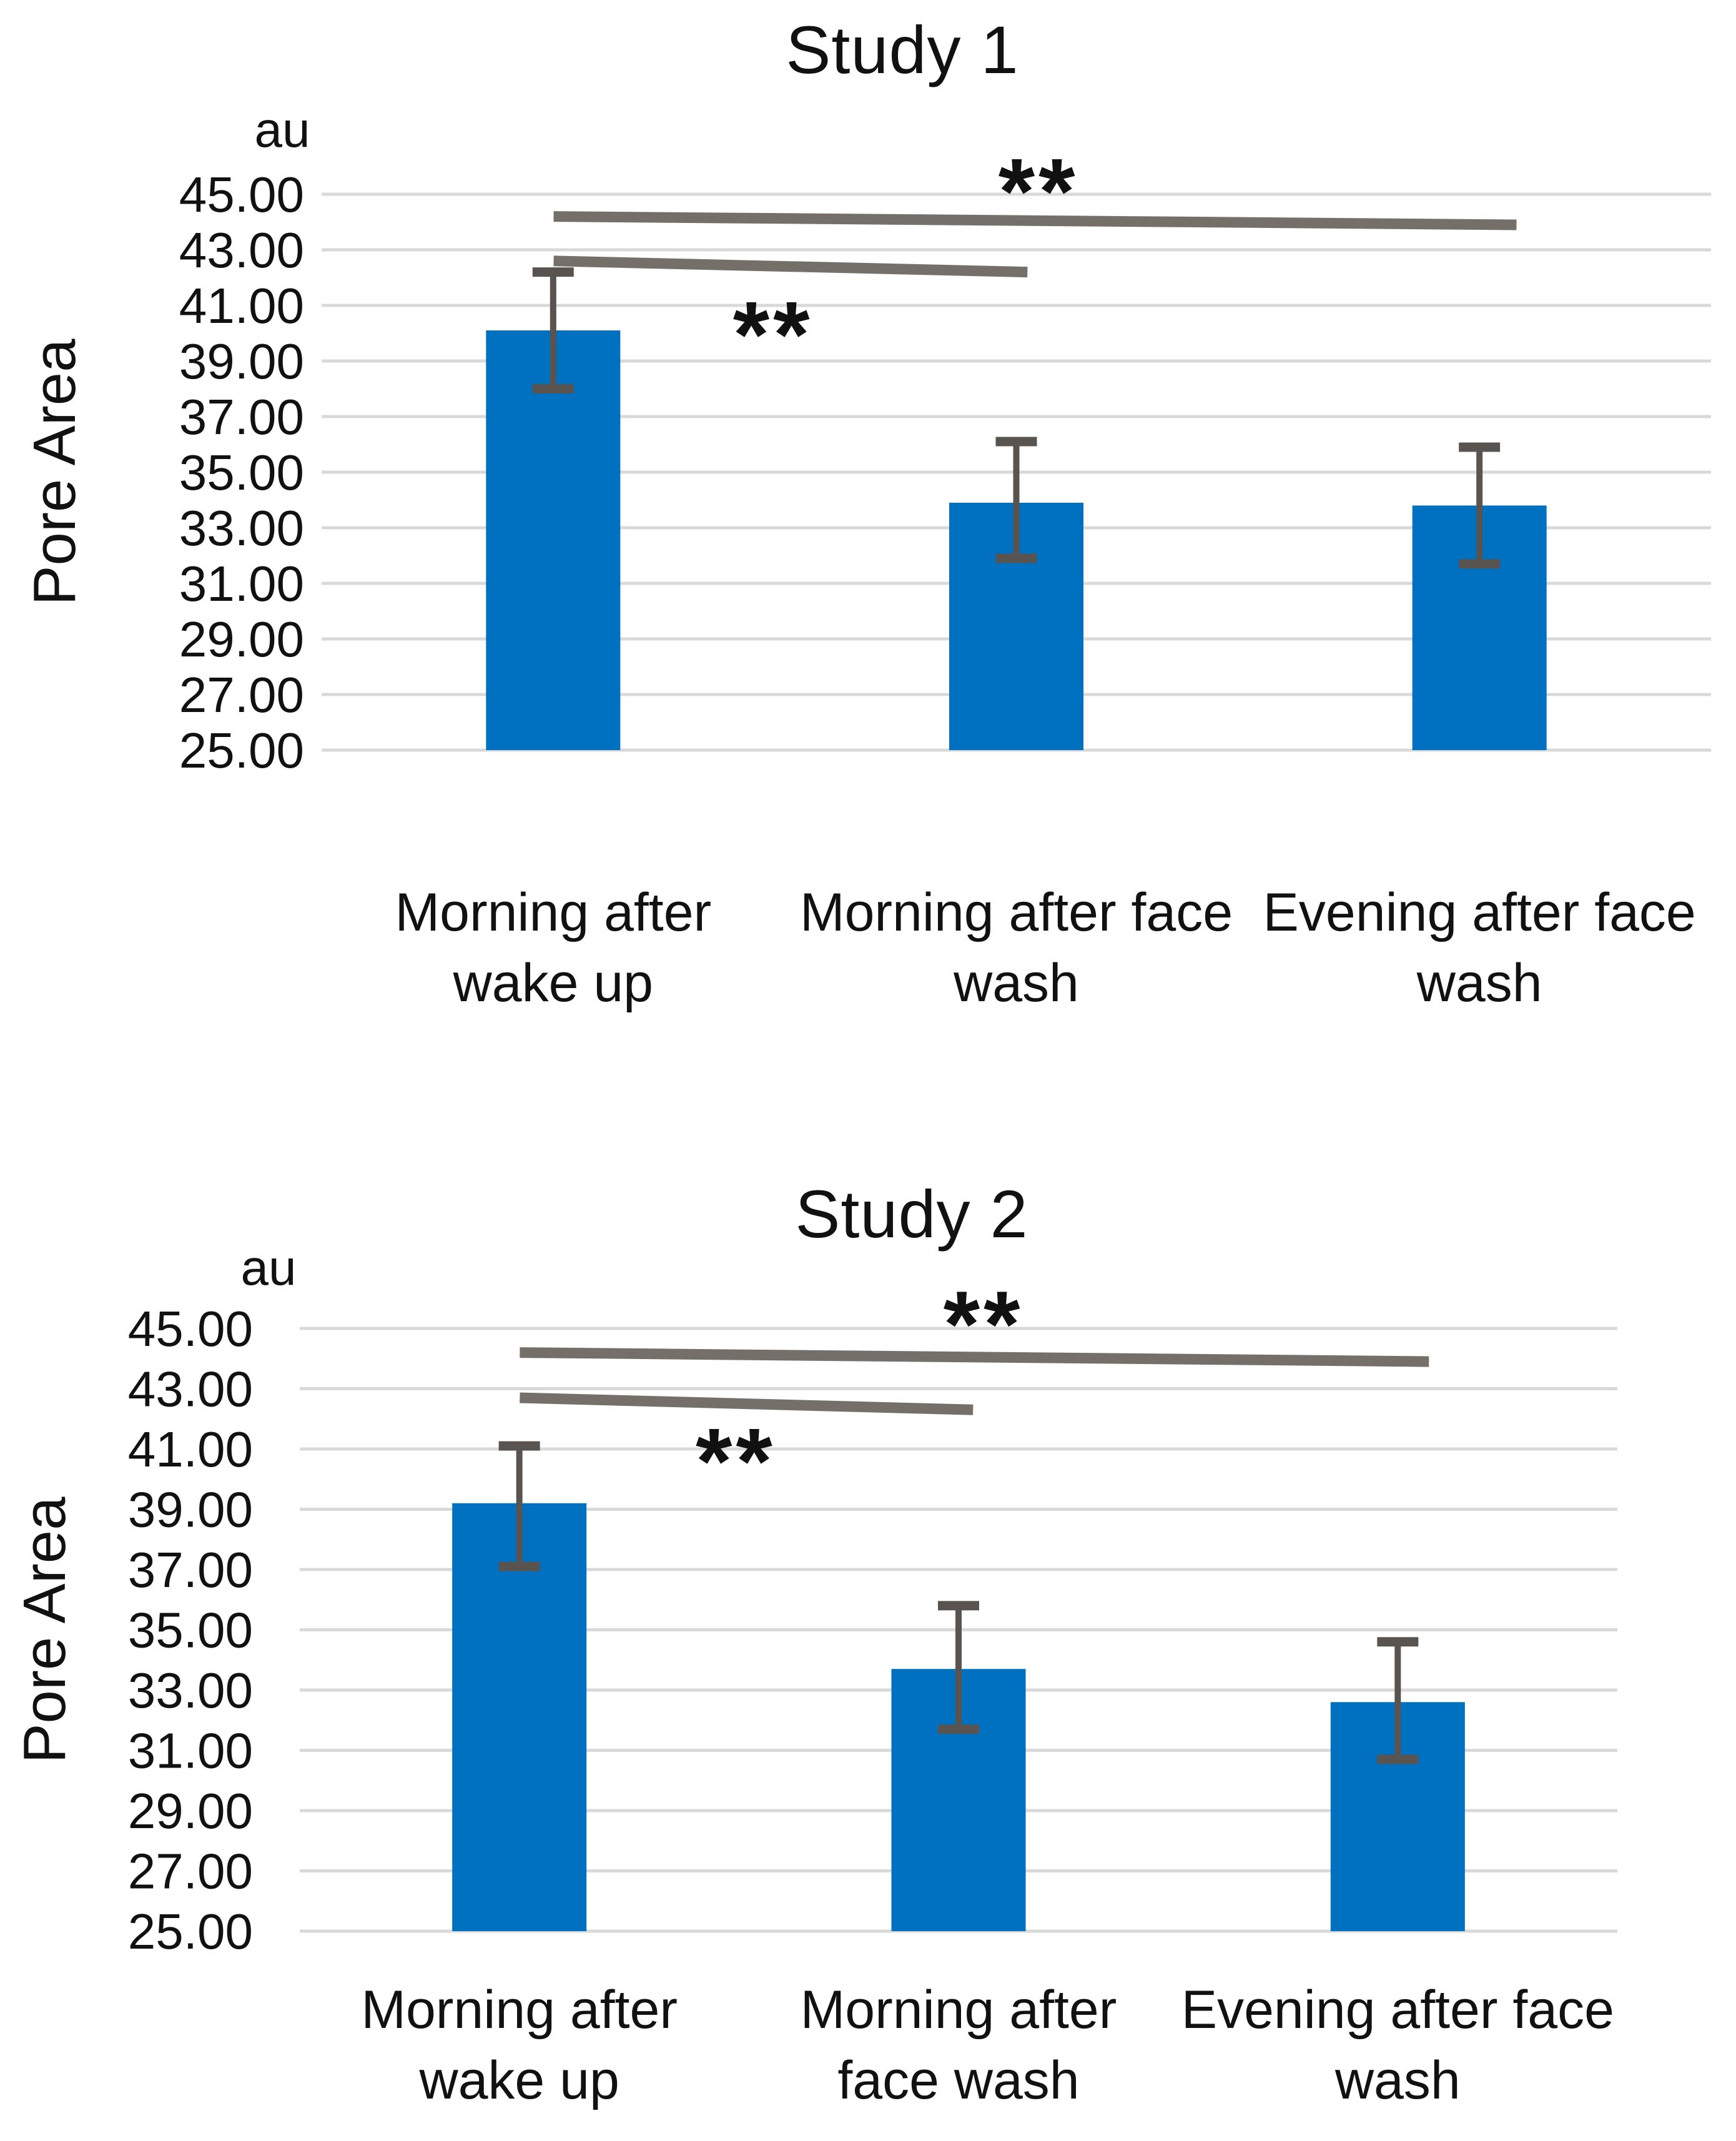 The height and width of the screenshot is (2141, 1736). What do you see at coordinates (911, 1214) in the screenshot?
I see `chart-title: Study 2` at bounding box center [911, 1214].